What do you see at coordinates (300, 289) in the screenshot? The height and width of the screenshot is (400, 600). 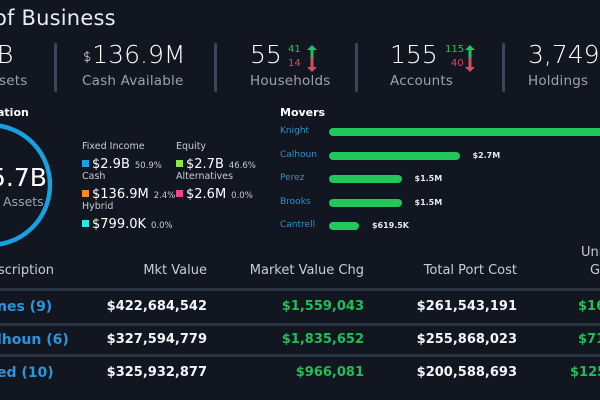 I see `header-divider` at bounding box center [300, 289].